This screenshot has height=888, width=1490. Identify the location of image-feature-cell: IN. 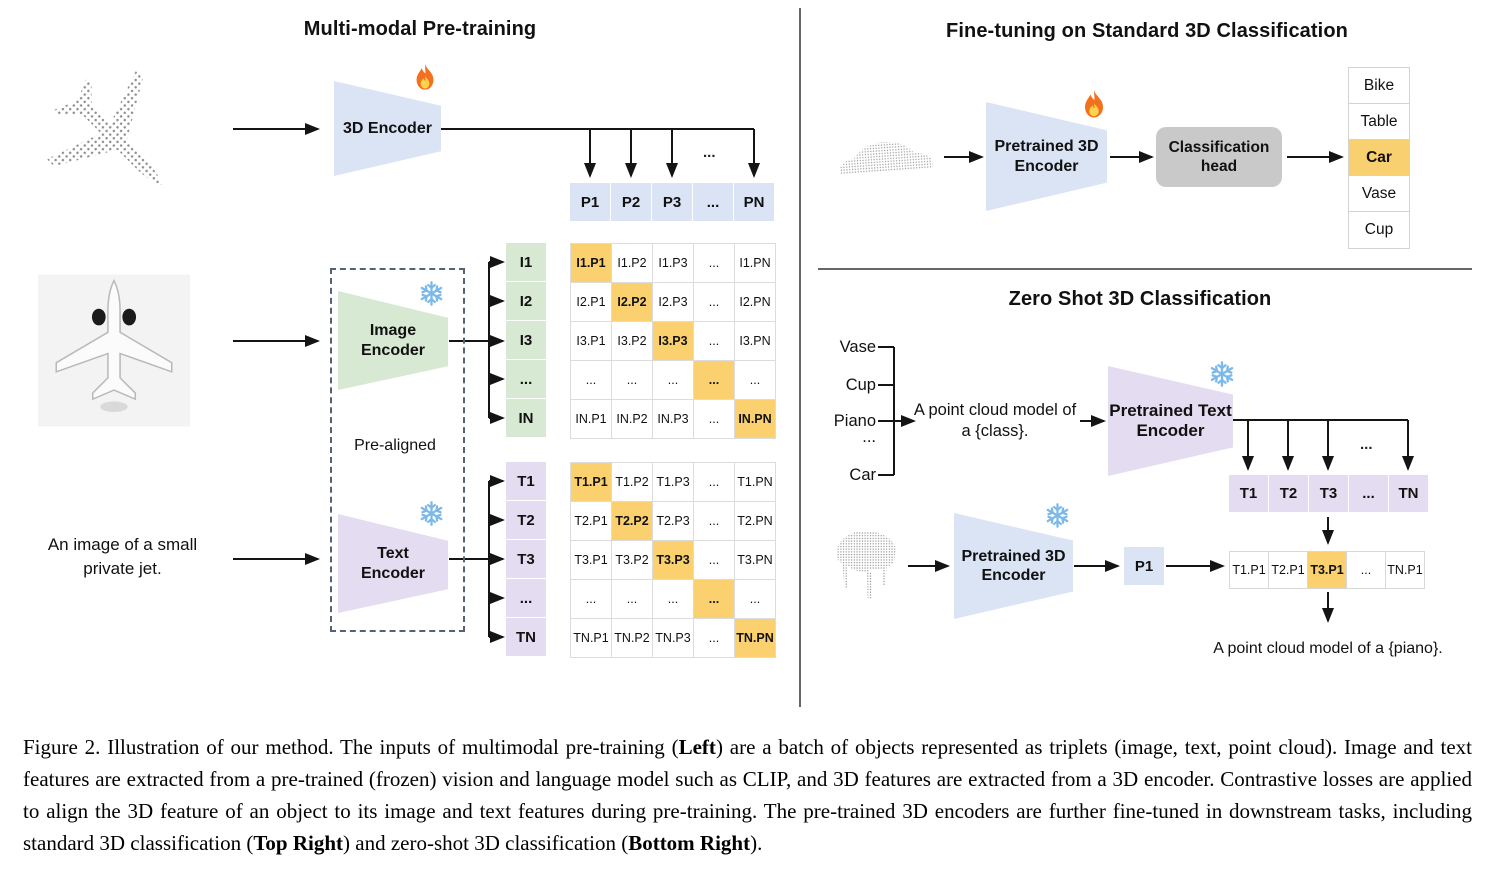
(526, 418).